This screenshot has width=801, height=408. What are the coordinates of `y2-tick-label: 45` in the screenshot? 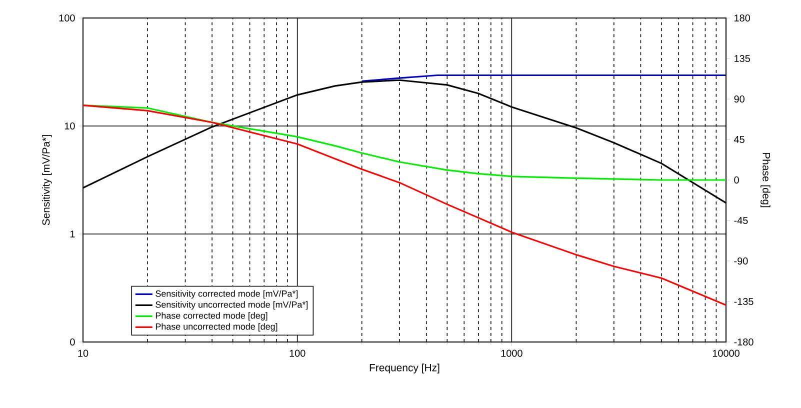 It's located at (739, 139).